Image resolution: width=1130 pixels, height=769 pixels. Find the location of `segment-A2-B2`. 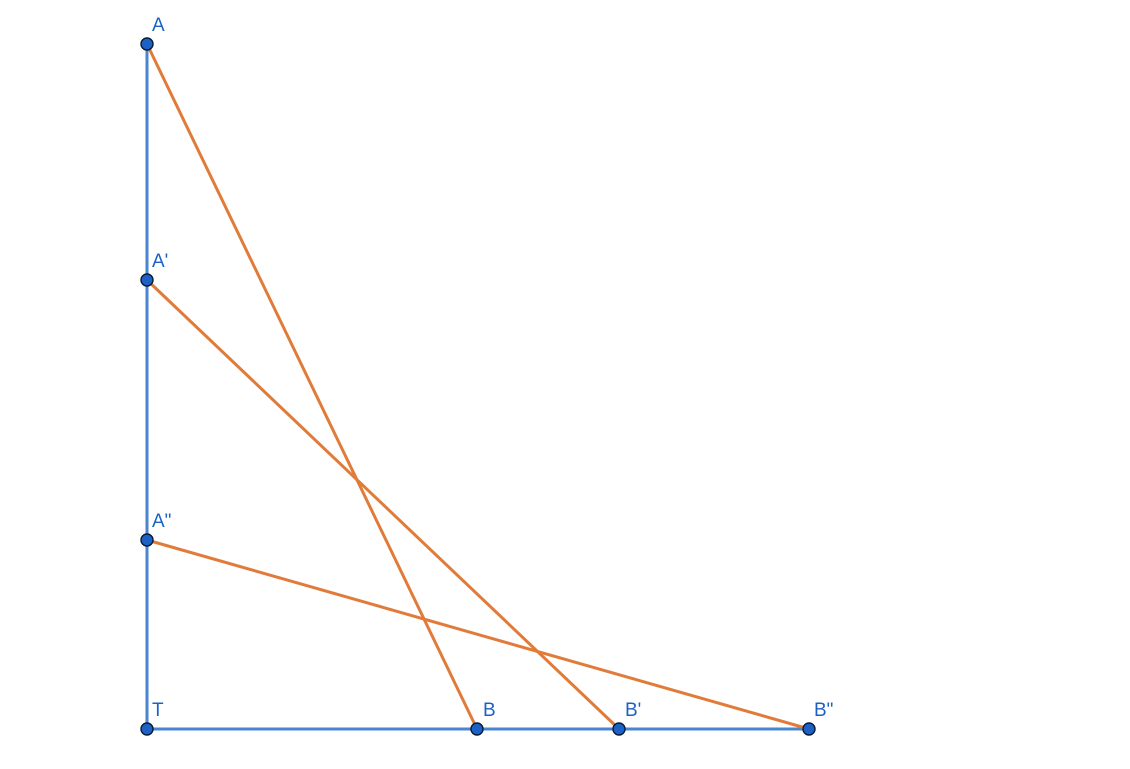

segment-A2-B2 is located at coordinates (478, 634).